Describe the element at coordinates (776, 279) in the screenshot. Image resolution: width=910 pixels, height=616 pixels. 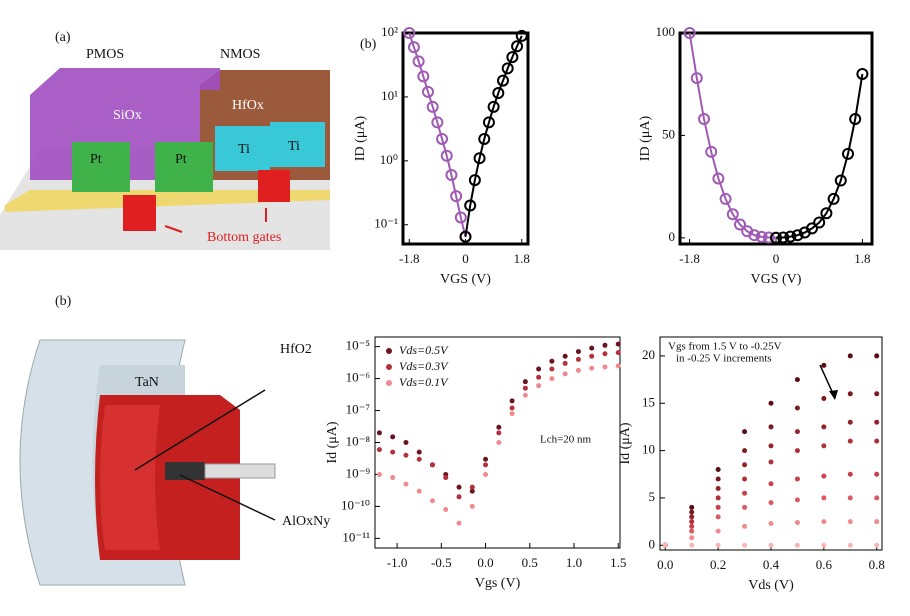
I see `x-axis-label: VGS (V)` at that location.